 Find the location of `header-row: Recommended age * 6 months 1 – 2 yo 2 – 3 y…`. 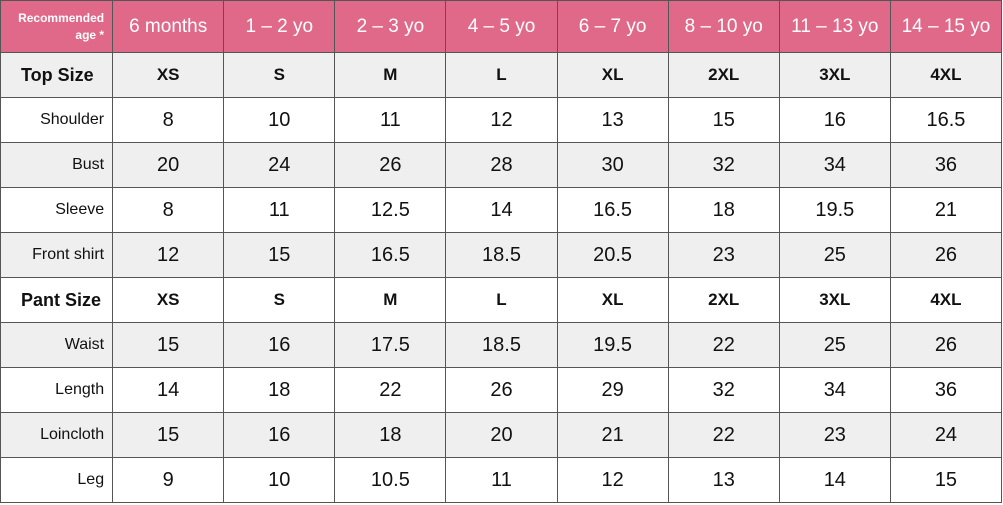

header-row: Recommended age * 6 months 1 – 2 yo 2 – 3 y… is located at coordinates (501, 26).